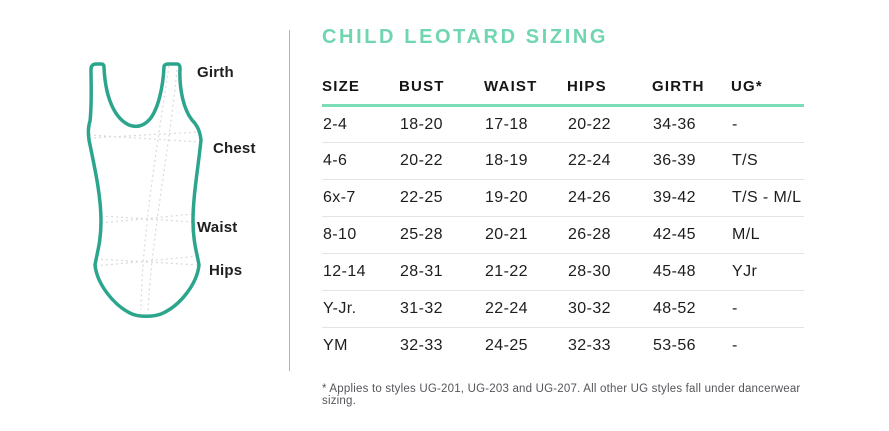  What do you see at coordinates (234, 148) in the screenshot?
I see `chest-label: Chest` at bounding box center [234, 148].